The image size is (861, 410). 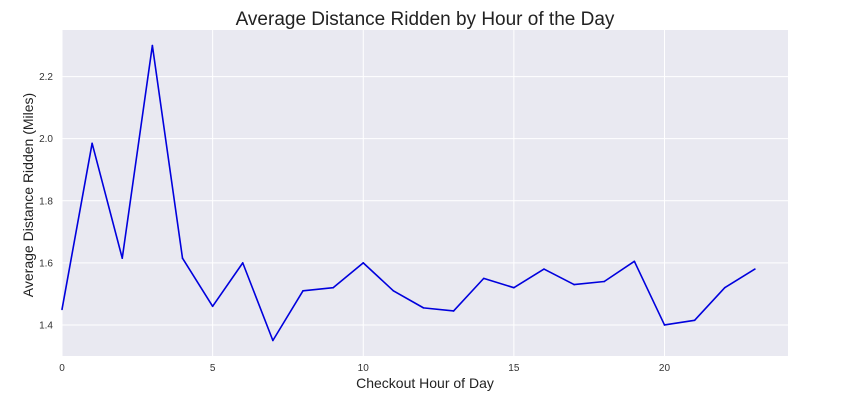 What do you see at coordinates (28, 195) in the screenshot?
I see `y-axis-label: Average Distance Ridden (Miles)` at bounding box center [28, 195].